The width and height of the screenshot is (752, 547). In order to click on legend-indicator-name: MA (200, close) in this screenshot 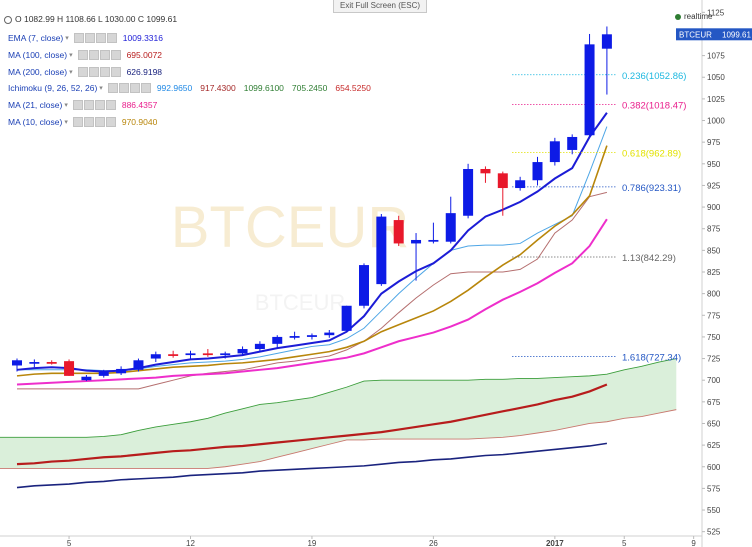, I will do `click(38, 71)`.